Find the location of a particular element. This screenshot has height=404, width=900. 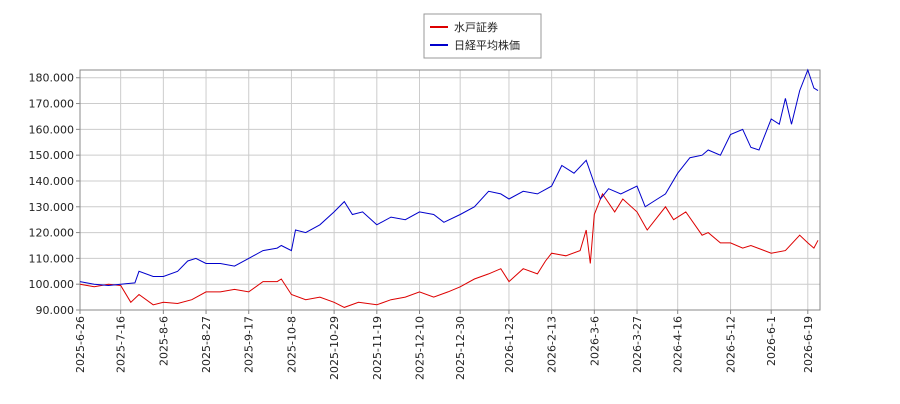

x-tick-label: 2026-3-27 is located at coordinates (637, 344).